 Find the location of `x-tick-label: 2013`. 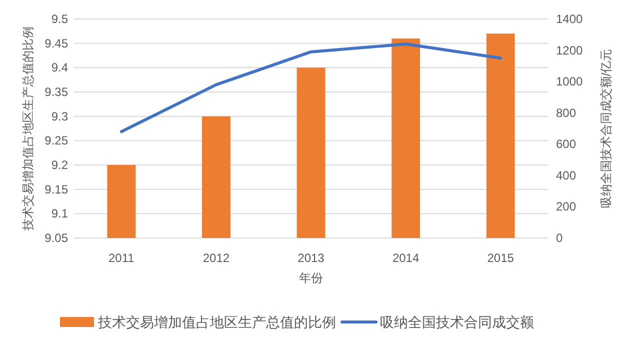

x-tick-label: 2013 is located at coordinates (311, 258).